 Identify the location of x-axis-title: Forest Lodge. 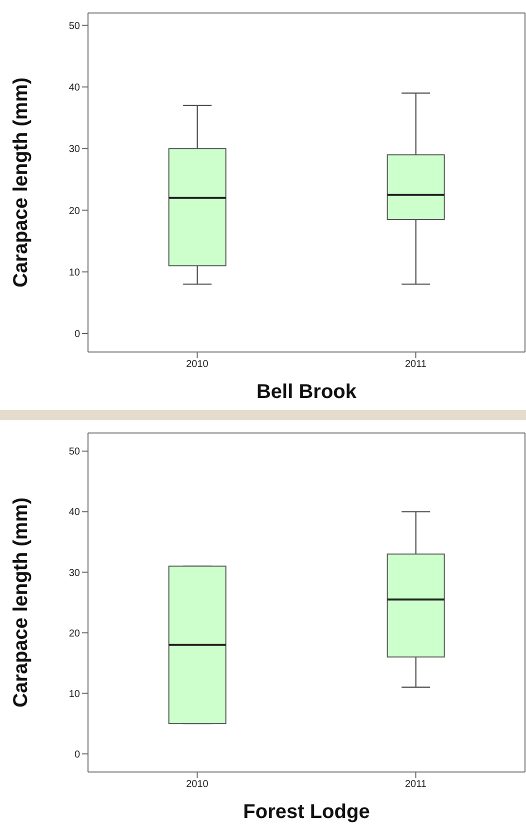
(306, 812).